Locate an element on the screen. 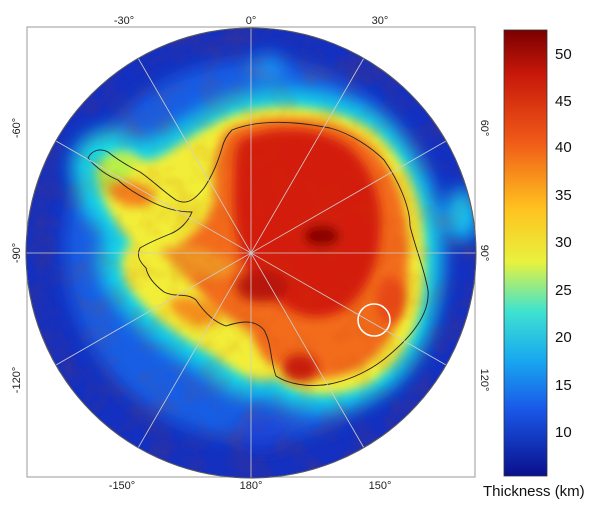  colorbar-tick-3: 35 is located at coordinates (563, 195).